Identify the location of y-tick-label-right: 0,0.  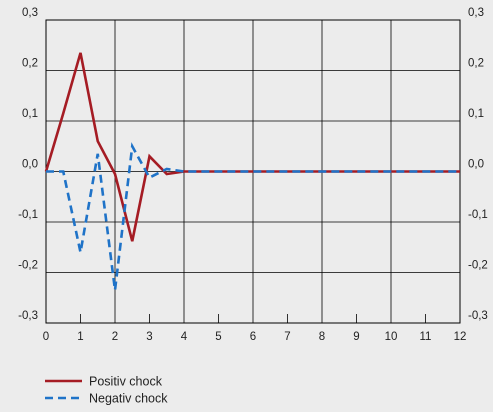
(476, 165).